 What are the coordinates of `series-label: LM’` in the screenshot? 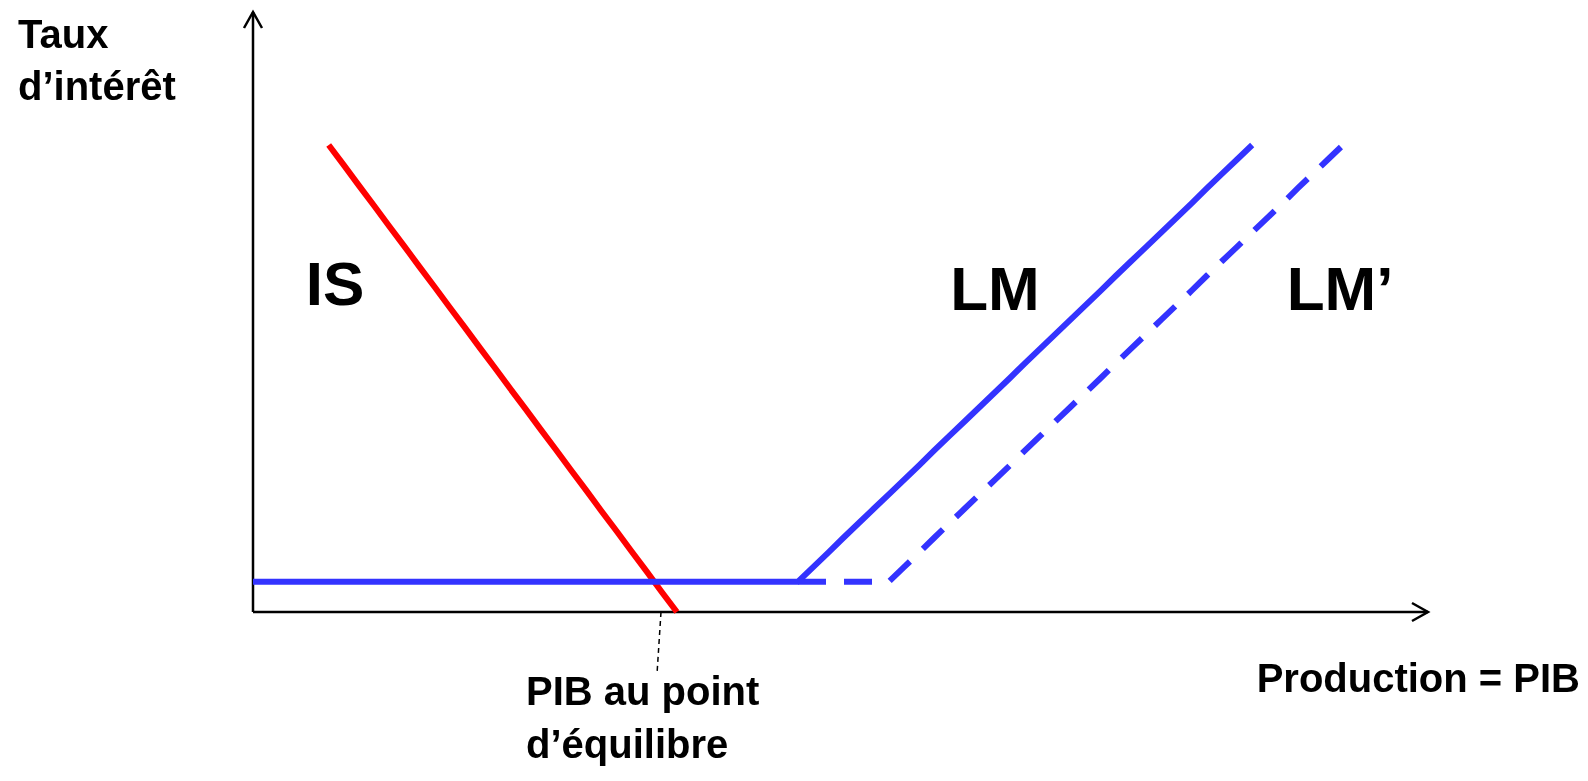 It's located at (1340, 288).